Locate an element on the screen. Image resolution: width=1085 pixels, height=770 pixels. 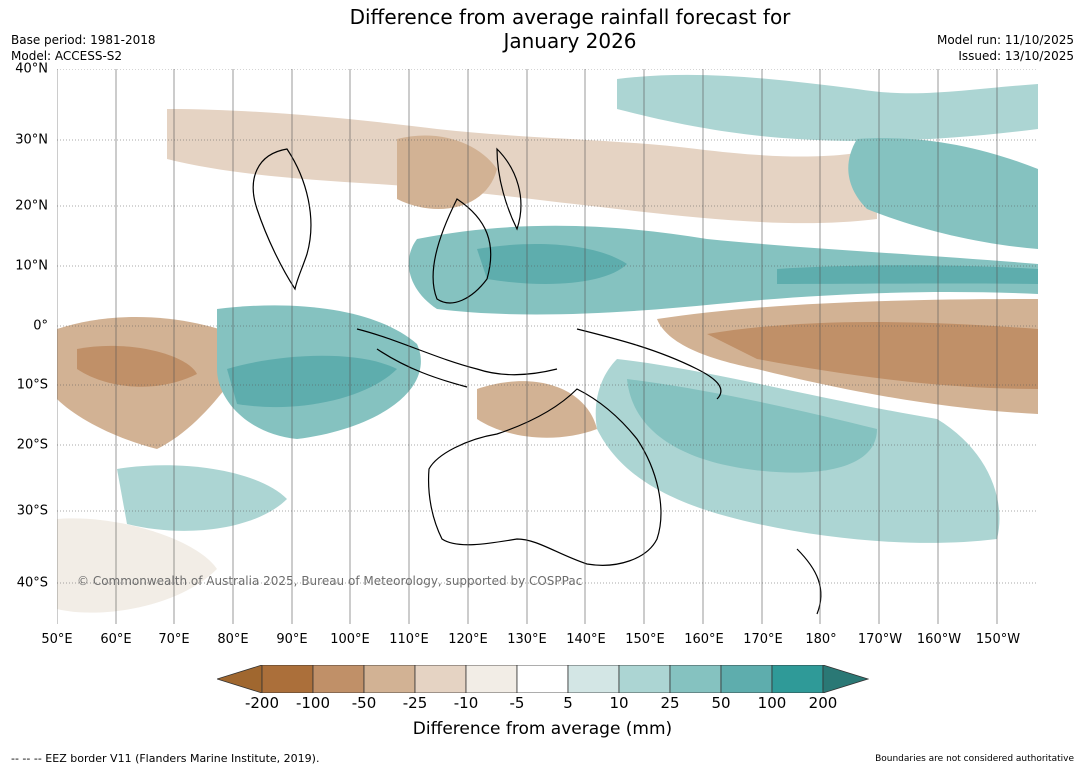
lon-label: 90°E is located at coordinates (292, 639).